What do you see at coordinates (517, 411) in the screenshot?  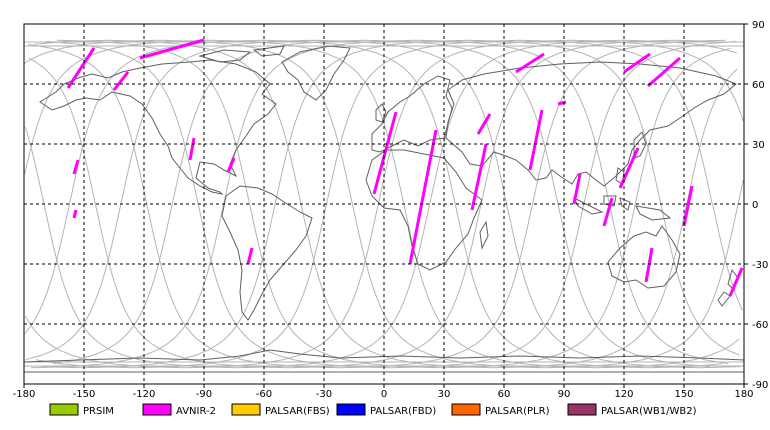 I see `legend-label: PALSAR(PLR)` at bounding box center [517, 411].